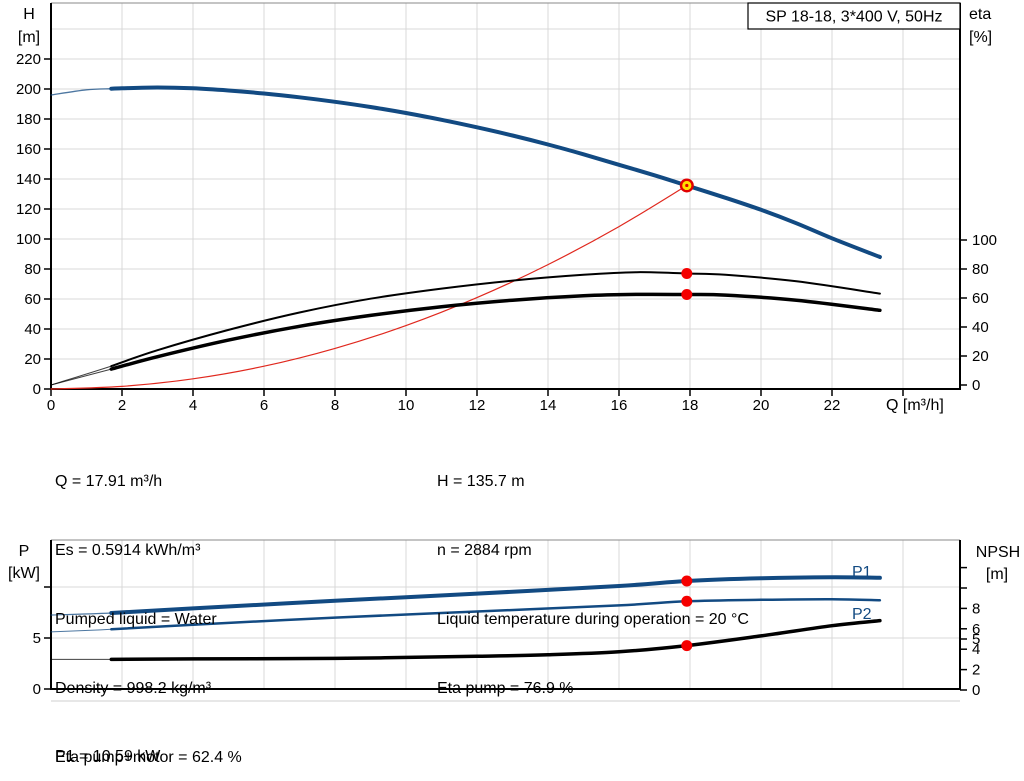  I want to click on left-tick-label: 200, so click(28, 89).